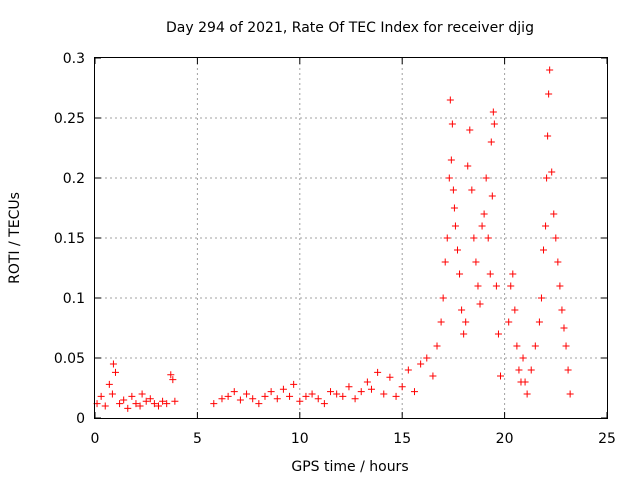  What do you see at coordinates (95, 439) in the screenshot?
I see `x-tick-label: 0` at bounding box center [95, 439].